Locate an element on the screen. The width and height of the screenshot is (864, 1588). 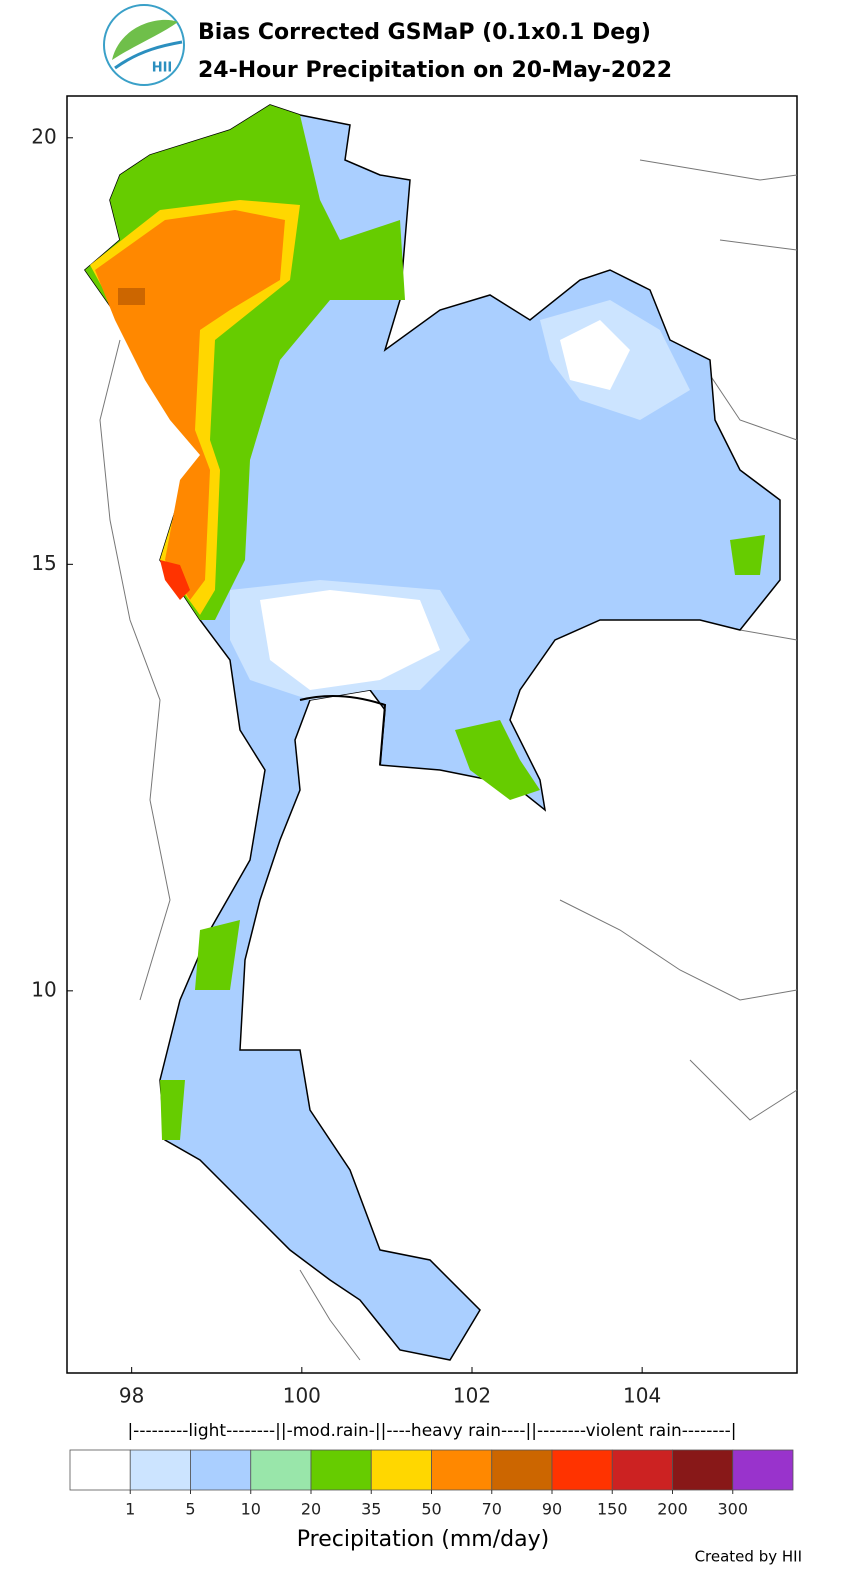
colorbar-tick-label: 20 is located at coordinates (311, 1509).